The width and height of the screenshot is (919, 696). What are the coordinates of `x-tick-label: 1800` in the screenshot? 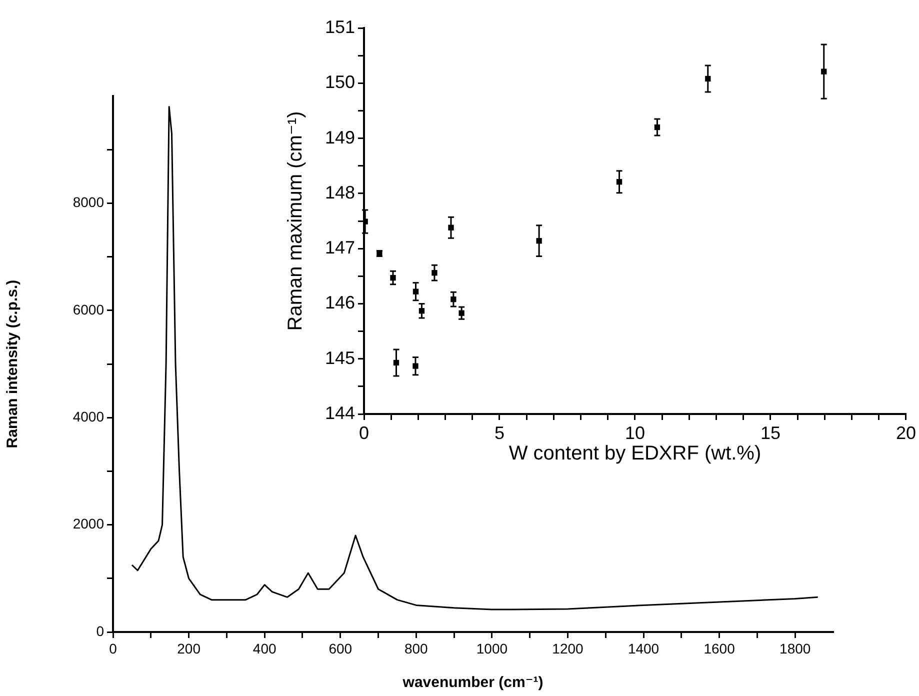 It's located at (795, 648).